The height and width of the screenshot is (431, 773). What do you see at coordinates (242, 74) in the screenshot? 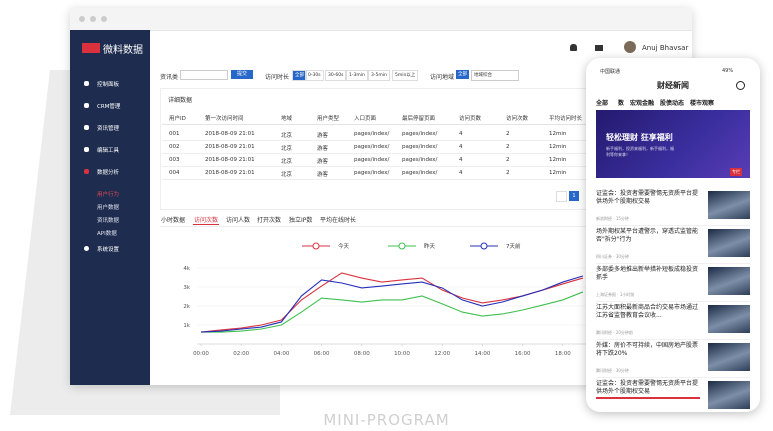
I see `submit-button: 提交` at bounding box center [242, 74].